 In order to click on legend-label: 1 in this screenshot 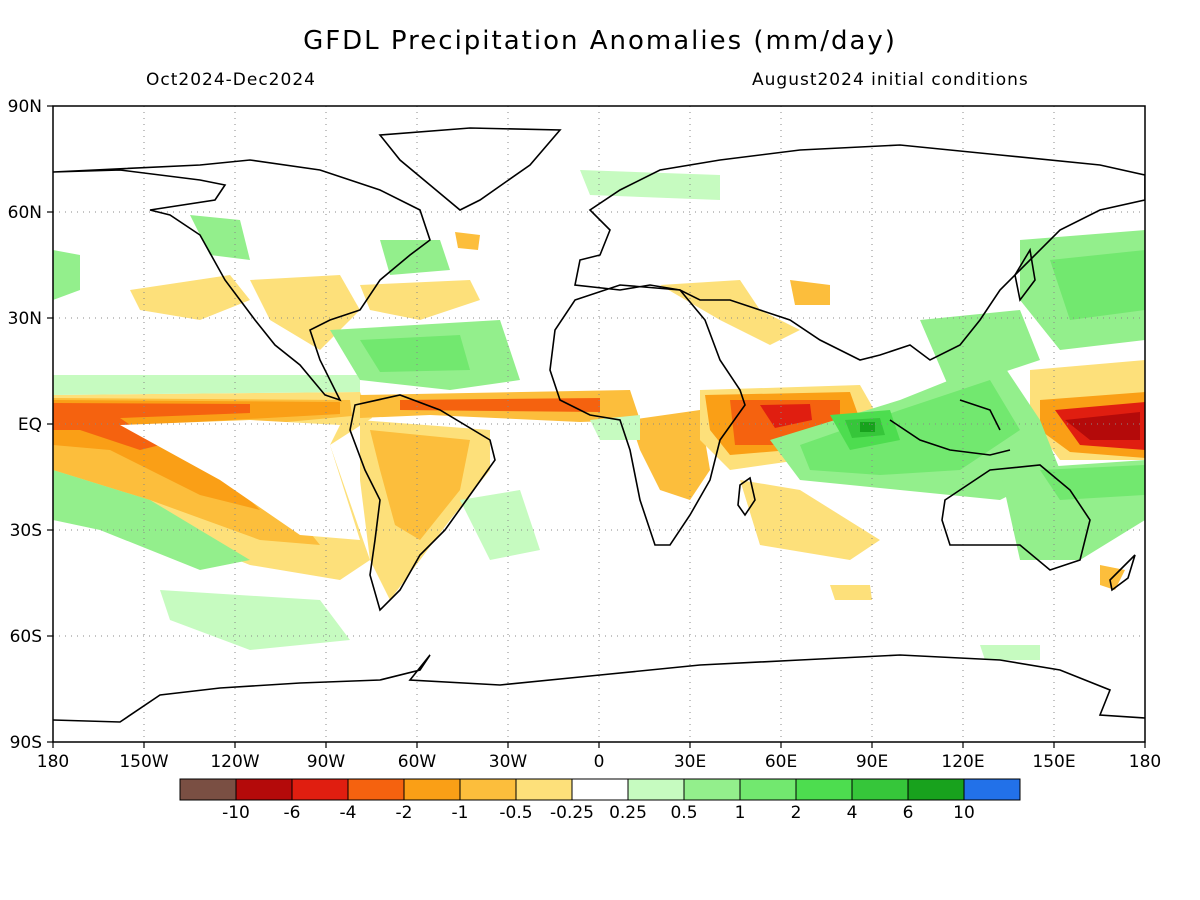, I will do `click(740, 813)`.